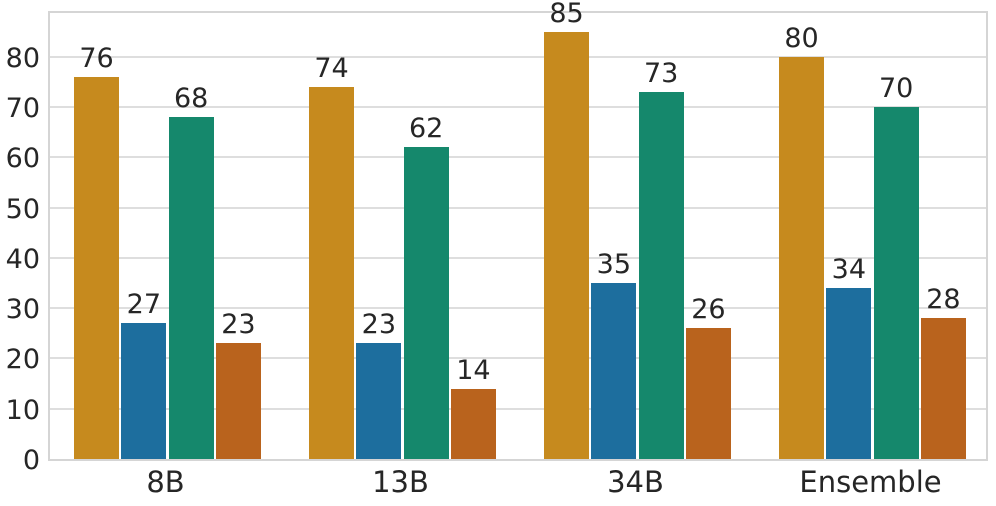  What do you see at coordinates (22, 159) in the screenshot?
I see `y-tick-label: 60` at bounding box center [22, 159].